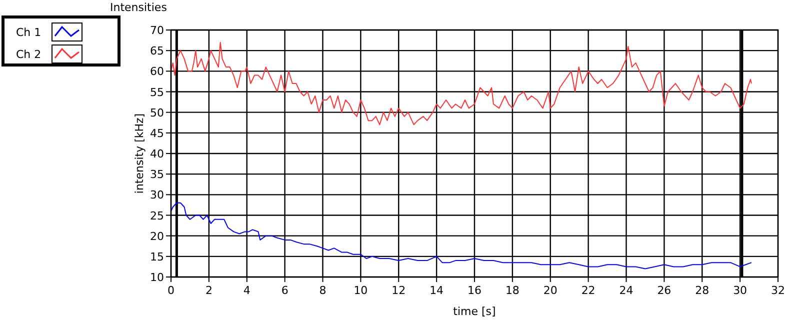 This screenshot has height=320, width=802. I want to click on y-axis-title: intensity [kHz], so click(139, 153).